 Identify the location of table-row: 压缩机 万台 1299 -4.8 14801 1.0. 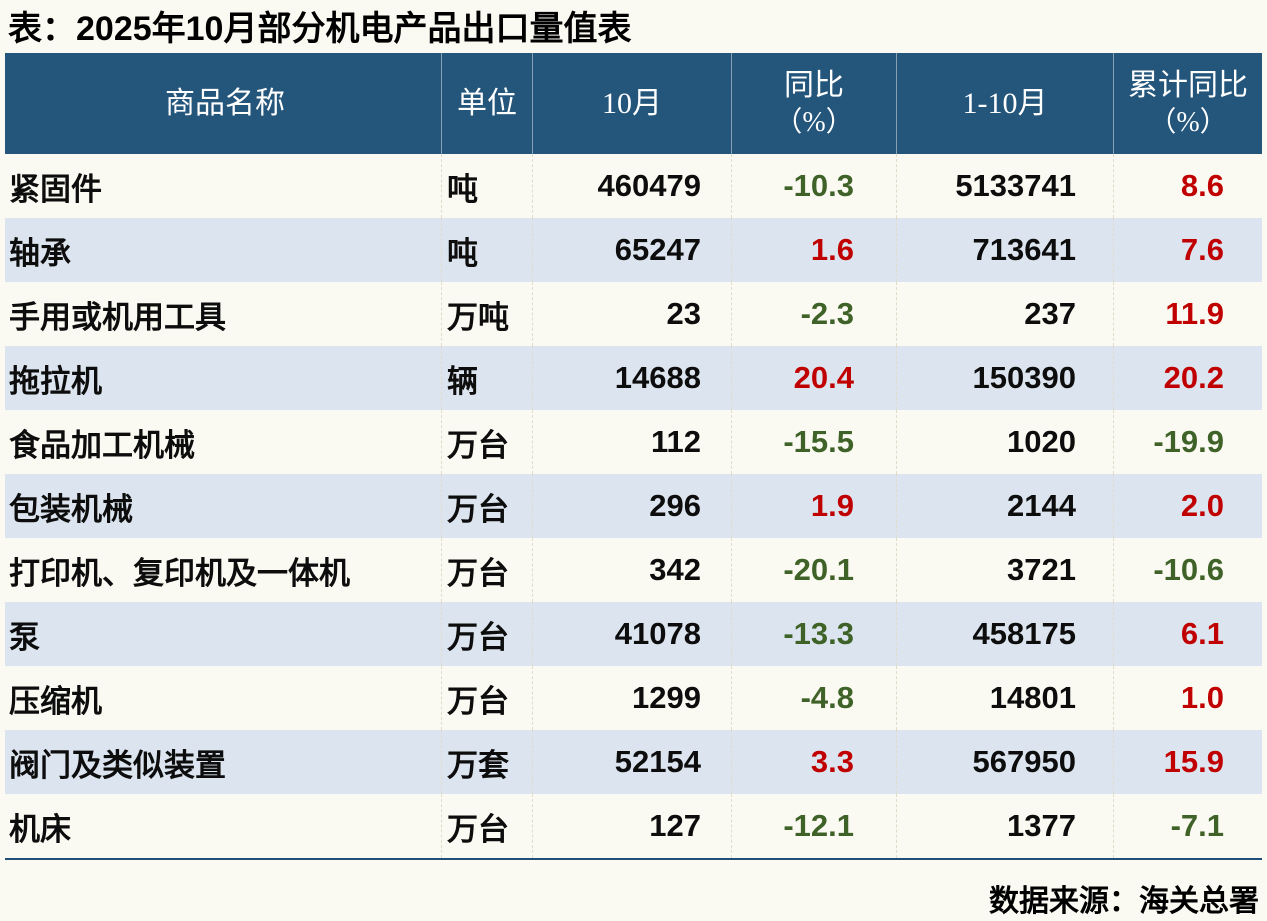
(633, 698).